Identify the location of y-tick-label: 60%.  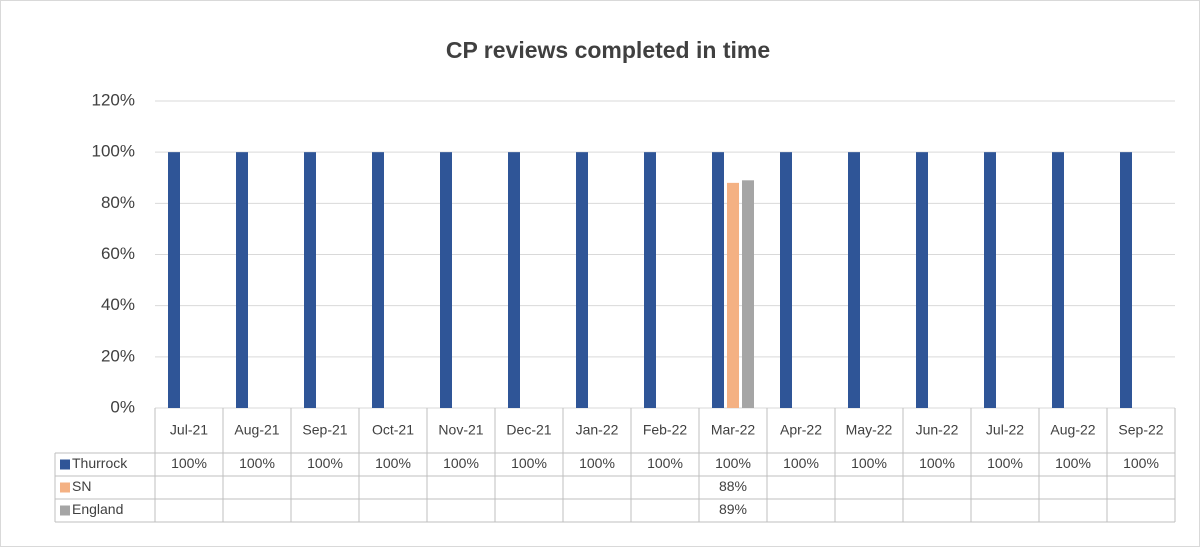
(118, 253).